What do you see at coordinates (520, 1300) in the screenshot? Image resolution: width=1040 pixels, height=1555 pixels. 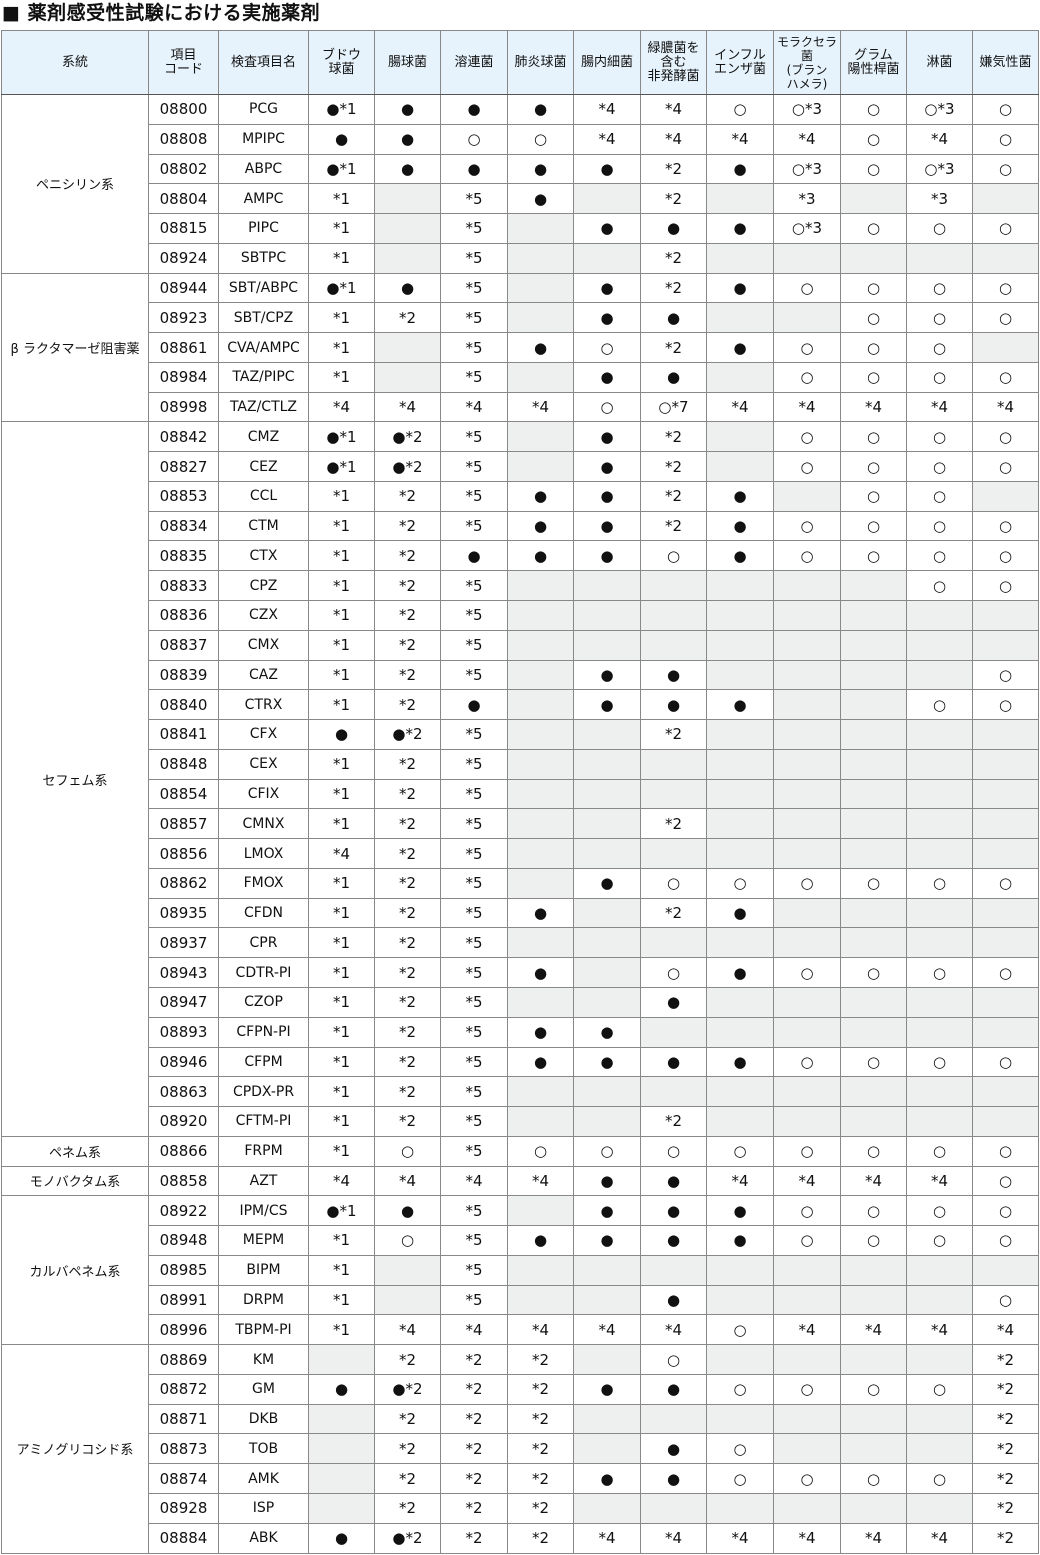 I see `table-row: 08991 DRPM *1 *5 ● ○` at bounding box center [520, 1300].